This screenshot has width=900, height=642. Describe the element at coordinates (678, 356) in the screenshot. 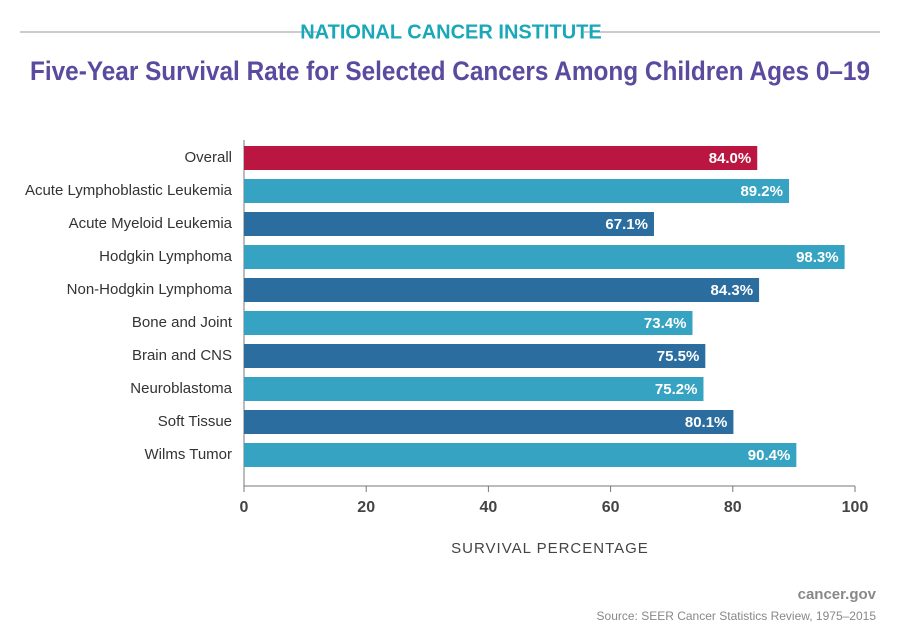

I see `value-label: 75.5%` at that location.